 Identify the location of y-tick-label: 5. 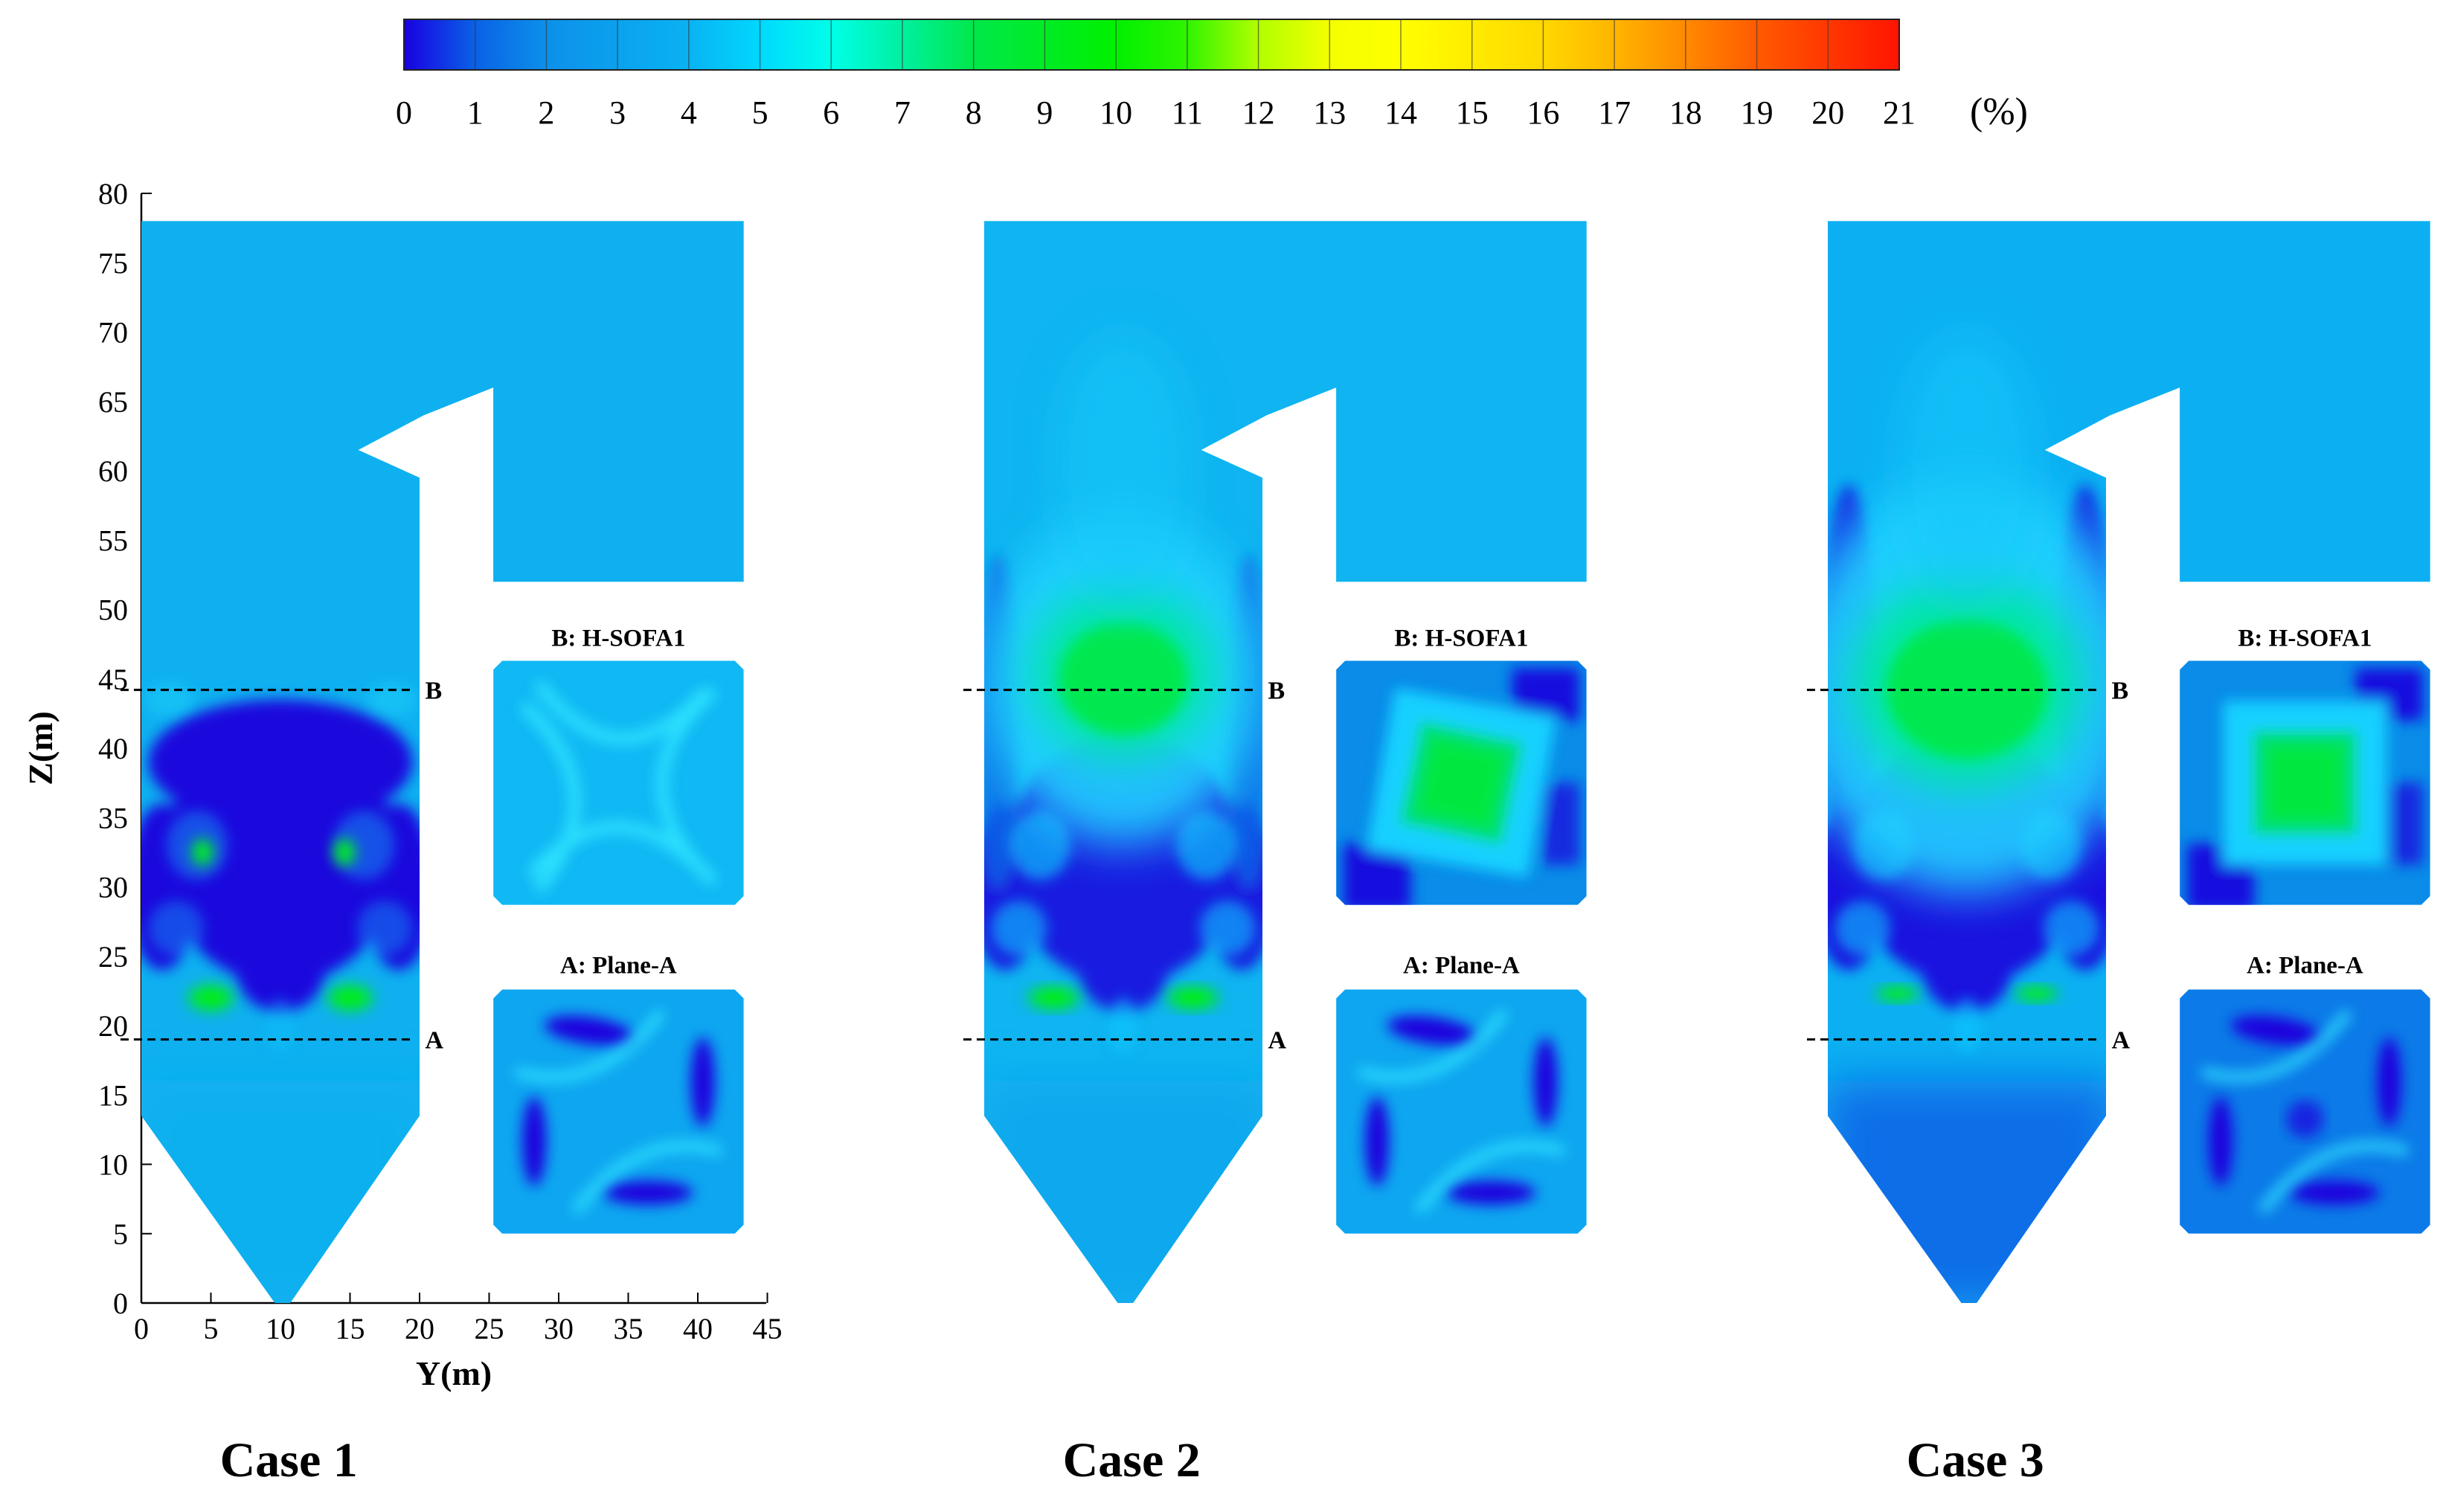
(120, 1234).